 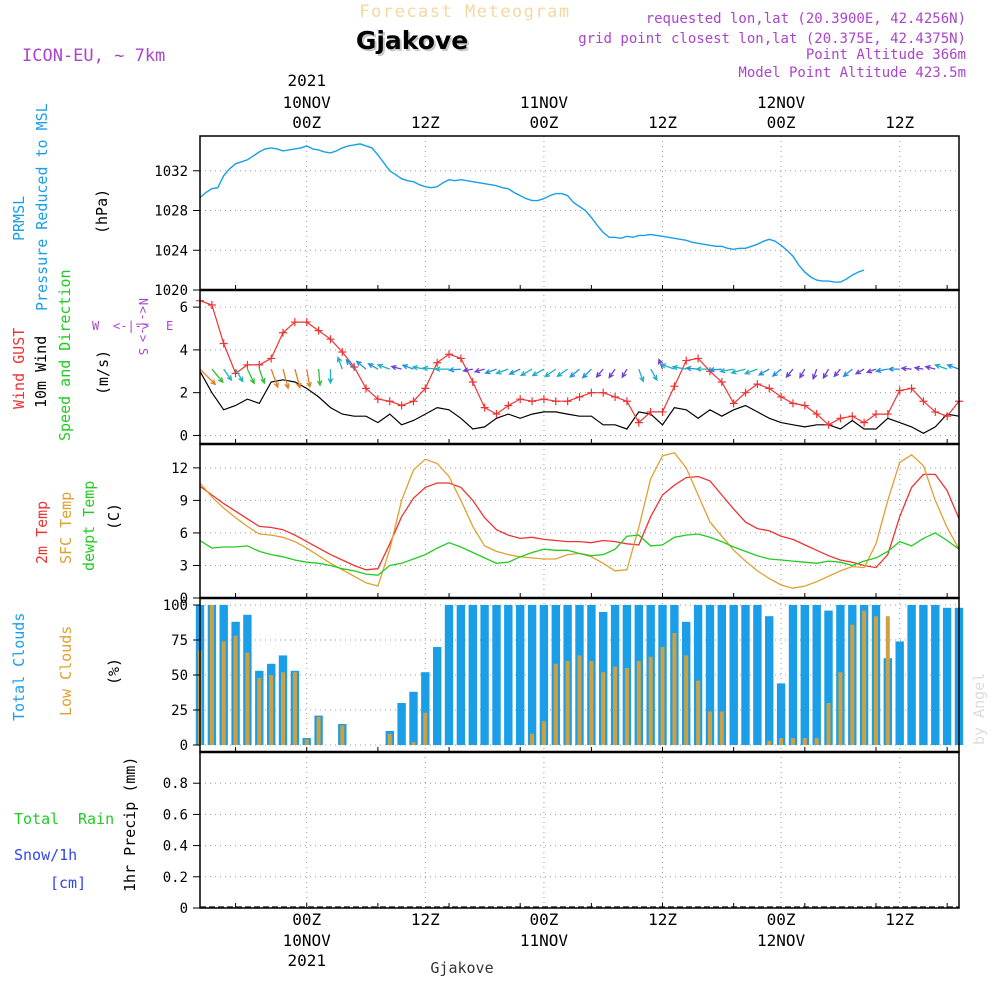 I want to click on label-celsius: (C), so click(x=114, y=516).